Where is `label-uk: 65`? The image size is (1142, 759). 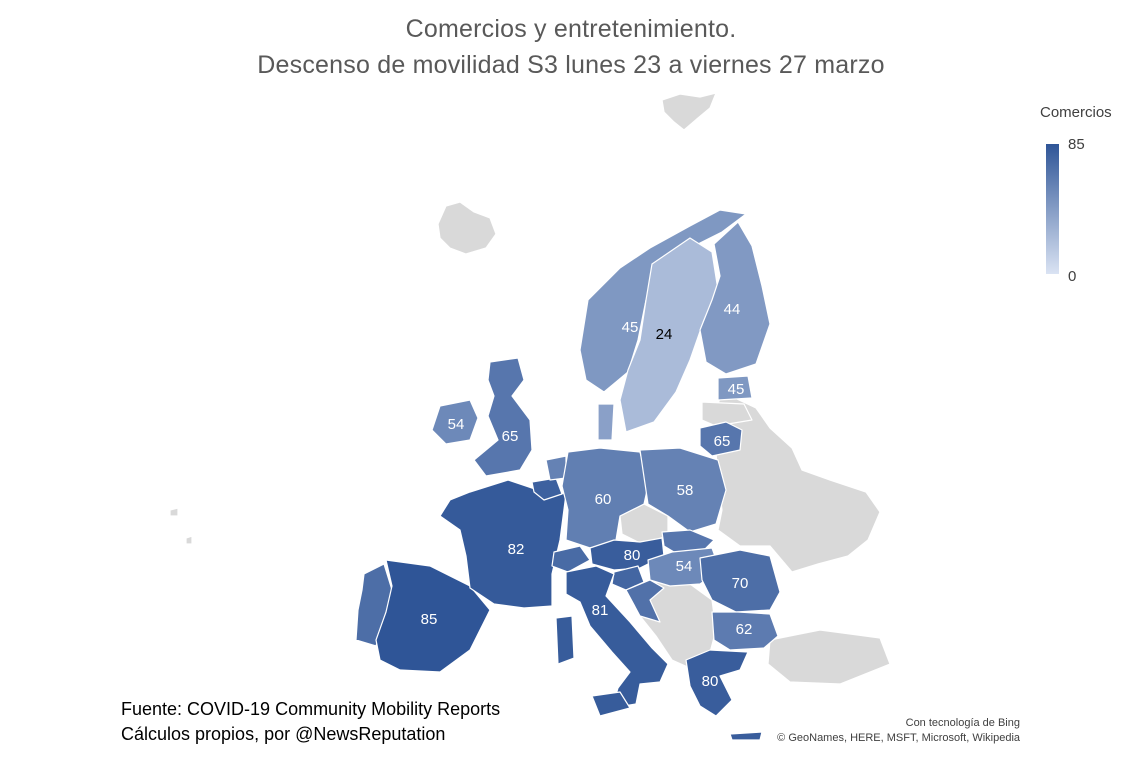
label-uk: 65 is located at coordinates (510, 436).